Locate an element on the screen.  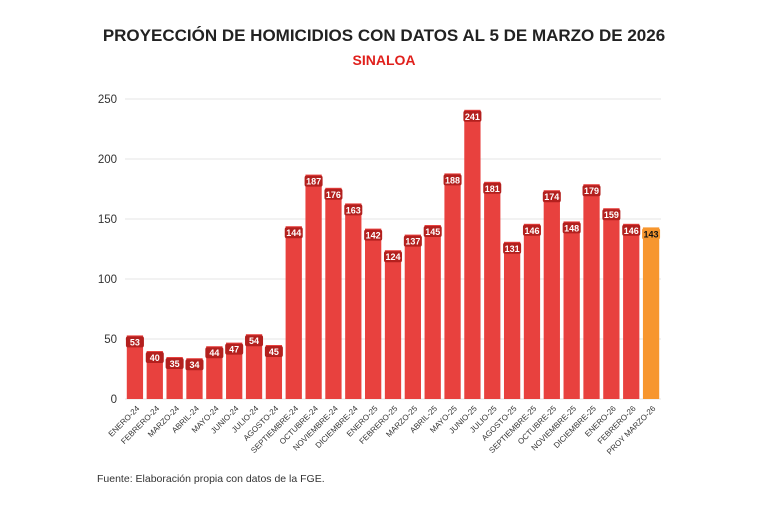
data-label: 143 is located at coordinates (651, 234).